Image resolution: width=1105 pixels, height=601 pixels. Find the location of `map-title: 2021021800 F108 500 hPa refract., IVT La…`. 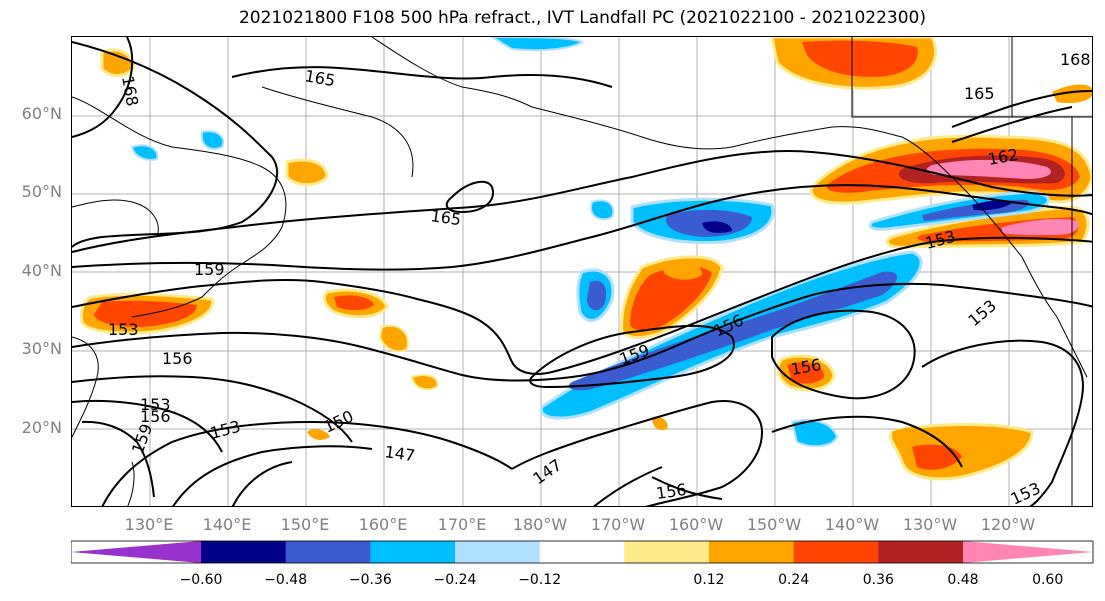

map-title: 2021021800 F108 500 hPa refract., IVT La… is located at coordinates (582, 18).